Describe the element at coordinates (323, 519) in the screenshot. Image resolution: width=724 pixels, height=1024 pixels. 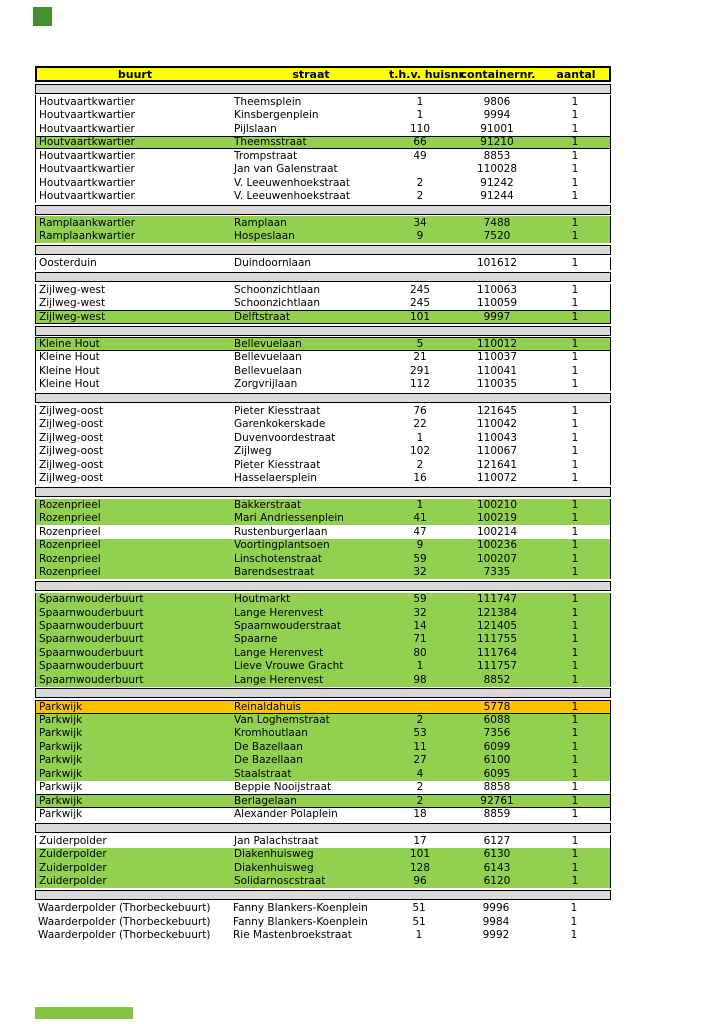
I see `table-row: Rozenprieel Mari Andriessenplein 41 100219 1` at that location.